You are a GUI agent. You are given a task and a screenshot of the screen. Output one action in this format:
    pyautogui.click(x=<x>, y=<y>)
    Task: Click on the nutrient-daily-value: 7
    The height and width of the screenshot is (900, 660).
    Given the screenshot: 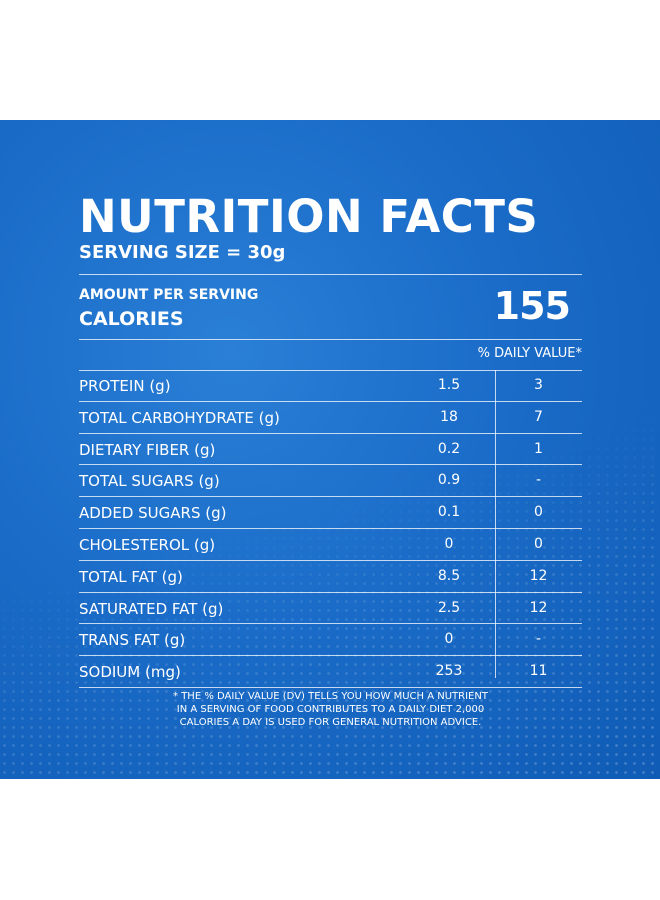 What is the action you would take?
    pyautogui.click(x=538, y=416)
    